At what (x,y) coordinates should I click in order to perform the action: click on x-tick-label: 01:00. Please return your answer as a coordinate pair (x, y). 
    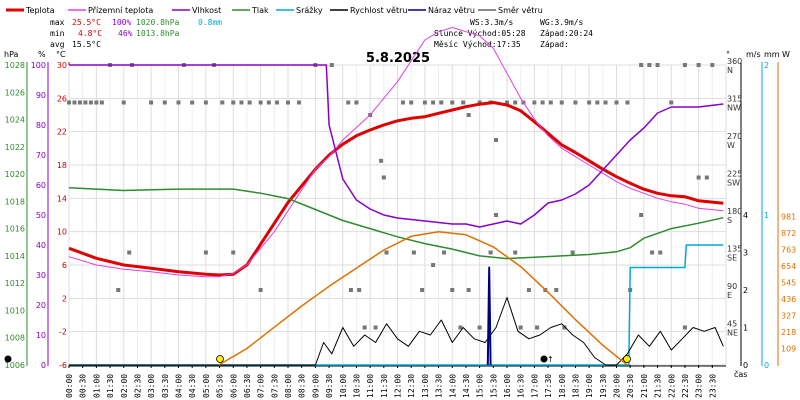
    Looking at the image, I should click on (96, 386).